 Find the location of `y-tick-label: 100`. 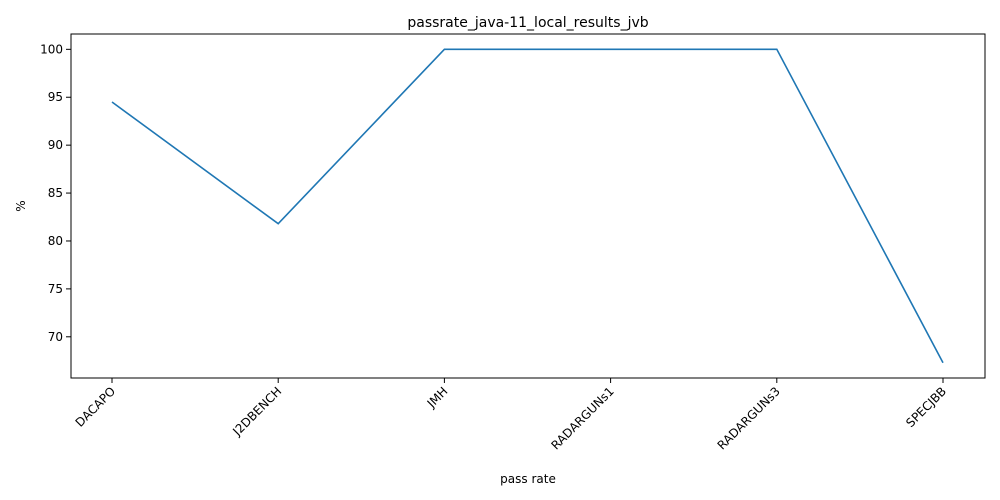

y-tick-label: 100 is located at coordinates (51, 49).